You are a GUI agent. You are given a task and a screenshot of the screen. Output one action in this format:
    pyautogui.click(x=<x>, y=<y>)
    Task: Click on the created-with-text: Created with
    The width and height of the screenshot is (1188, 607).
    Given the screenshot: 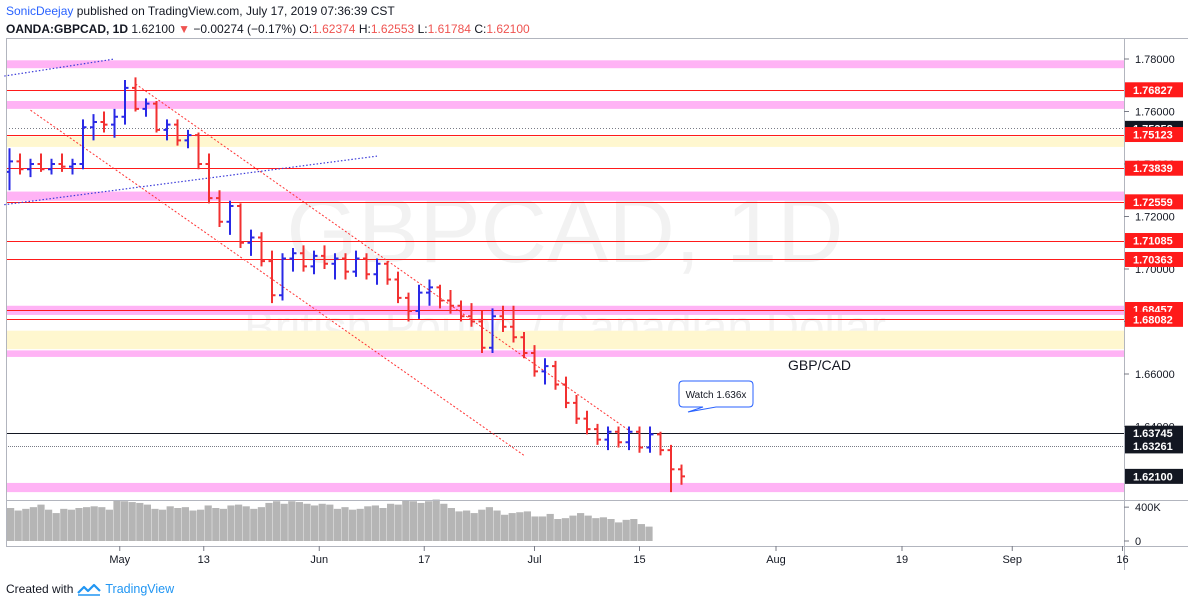 What is the action you would take?
    pyautogui.click(x=40, y=589)
    